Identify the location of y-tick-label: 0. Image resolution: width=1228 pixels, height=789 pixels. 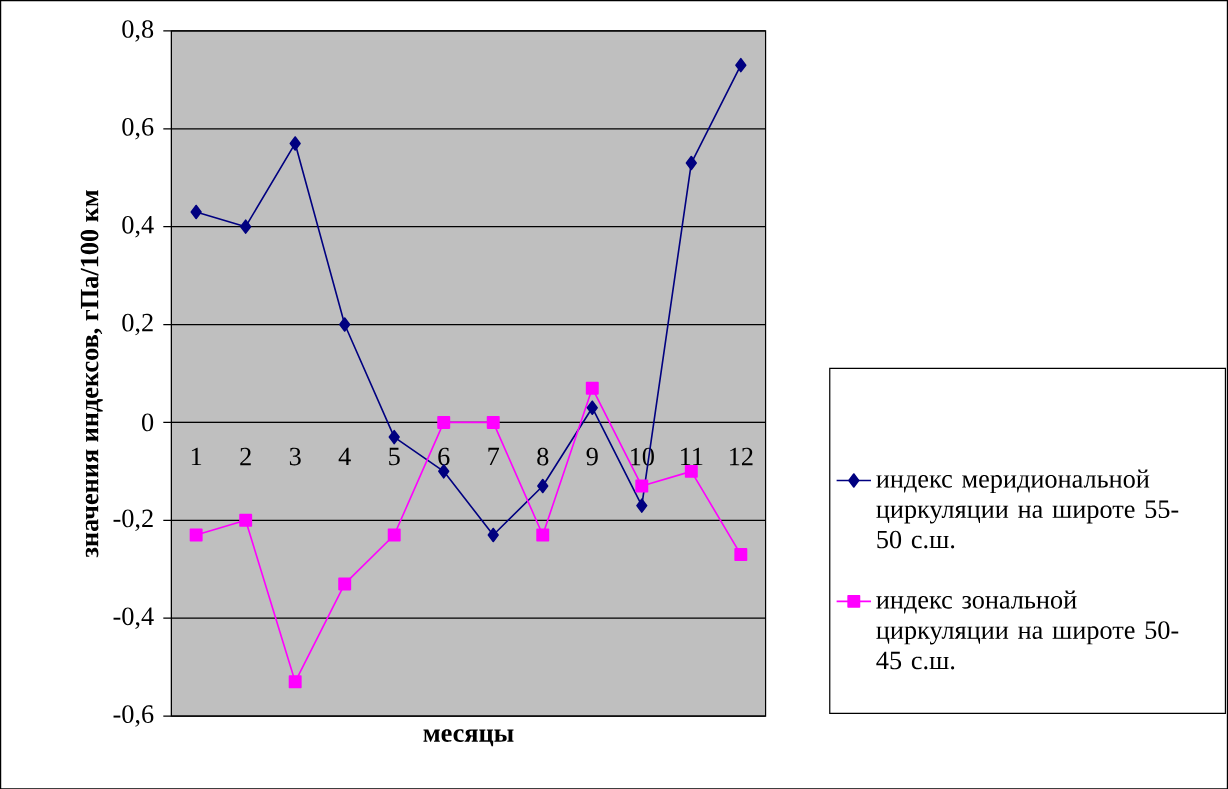
(148, 422).